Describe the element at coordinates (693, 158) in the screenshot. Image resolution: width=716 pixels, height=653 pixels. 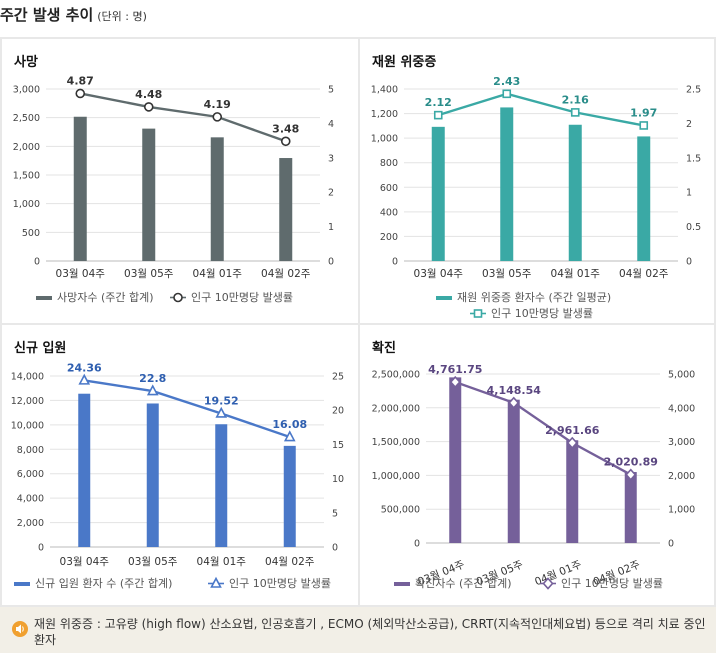
I see `y-right-tick-label: 1.5` at that location.